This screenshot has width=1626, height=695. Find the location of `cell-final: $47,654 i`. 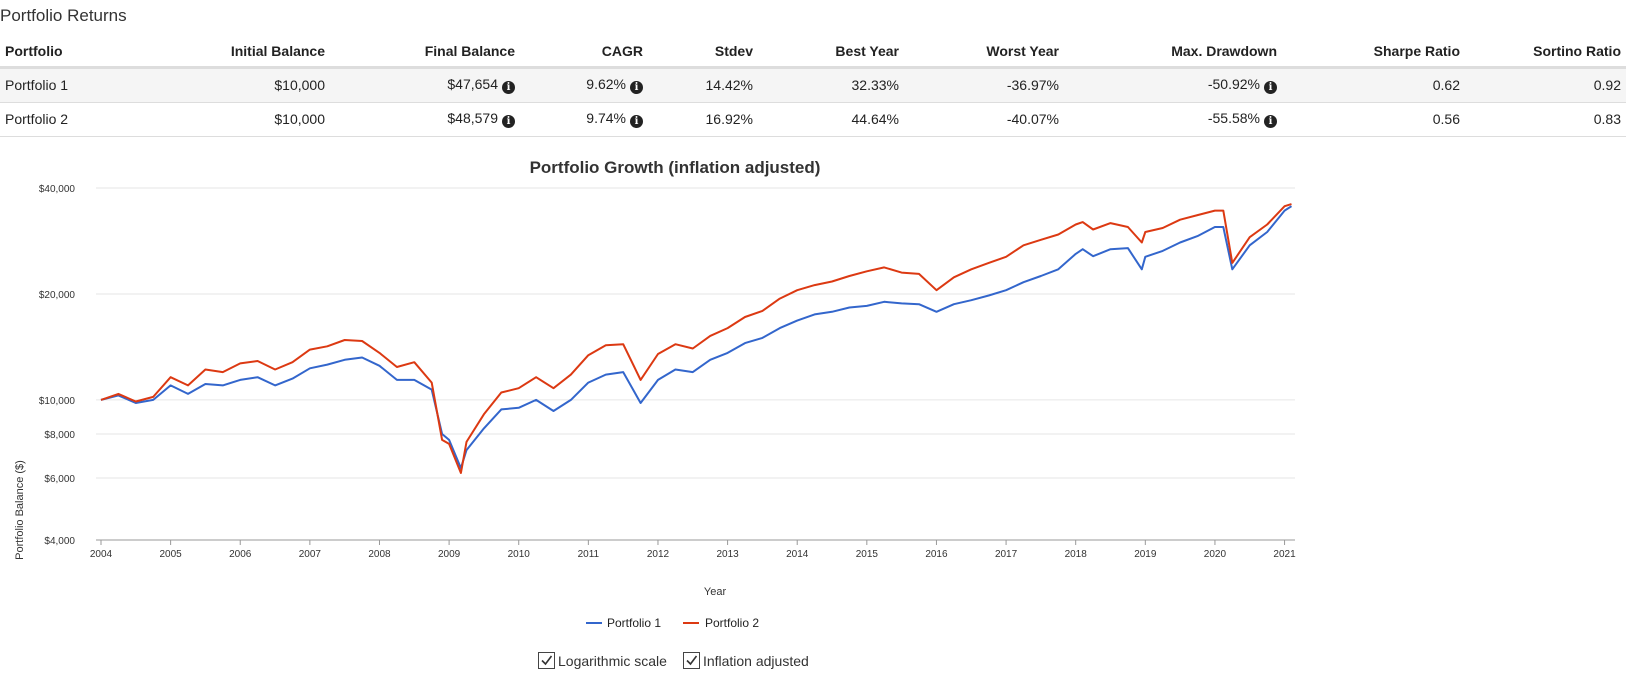

cell-final: $47,654 i is located at coordinates (425, 85).